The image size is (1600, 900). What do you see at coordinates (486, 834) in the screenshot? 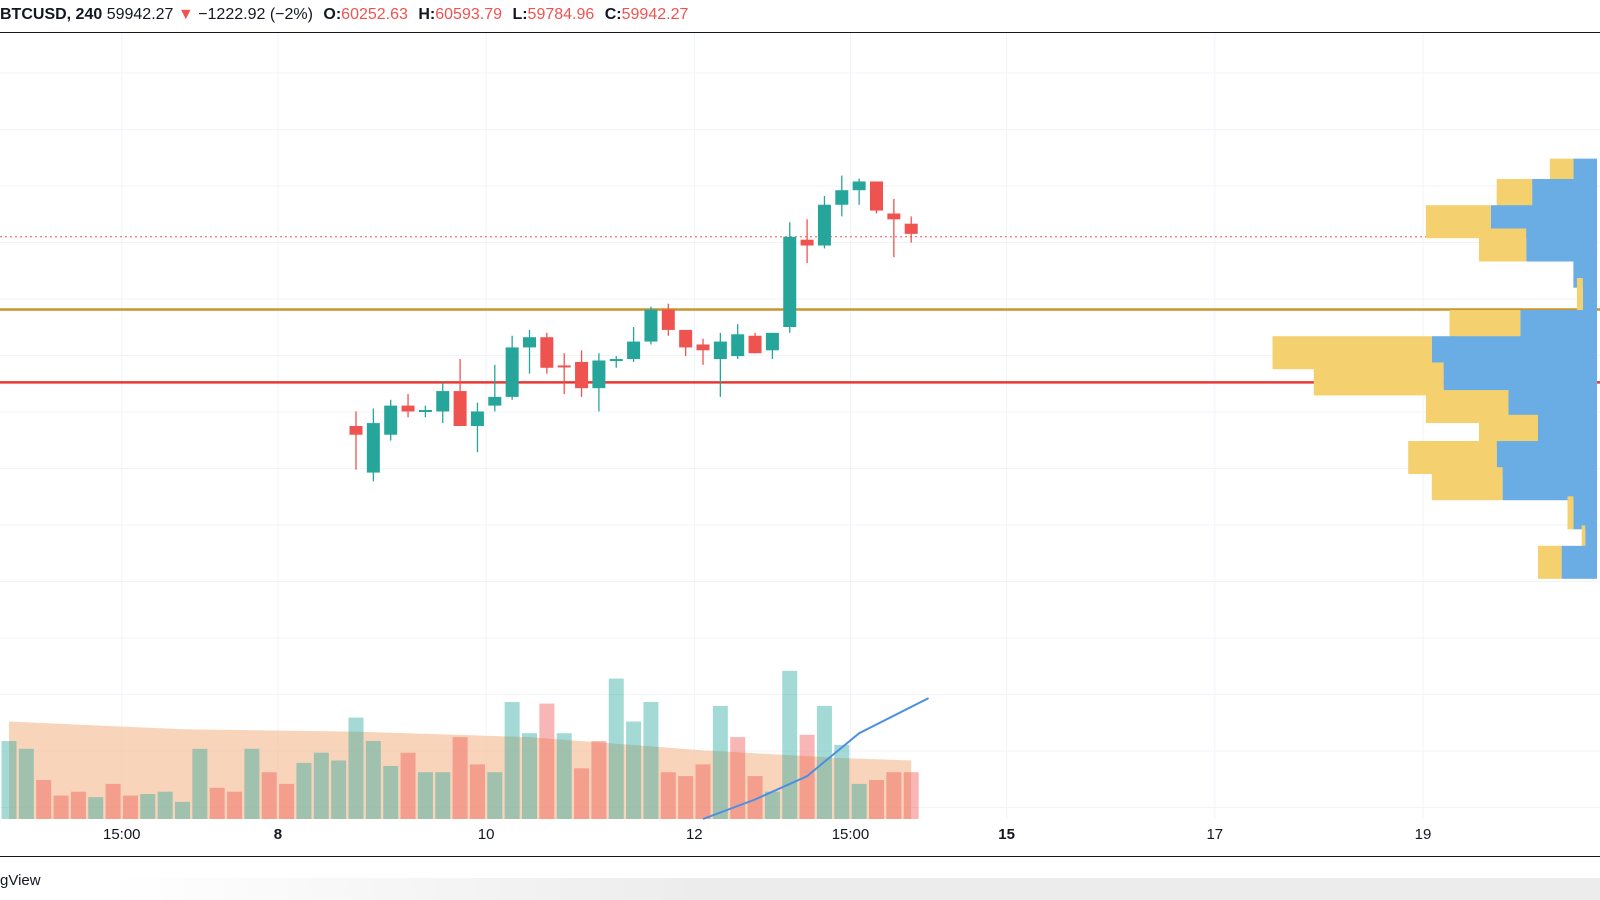
I see `time-axis-label: 10` at bounding box center [486, 834].